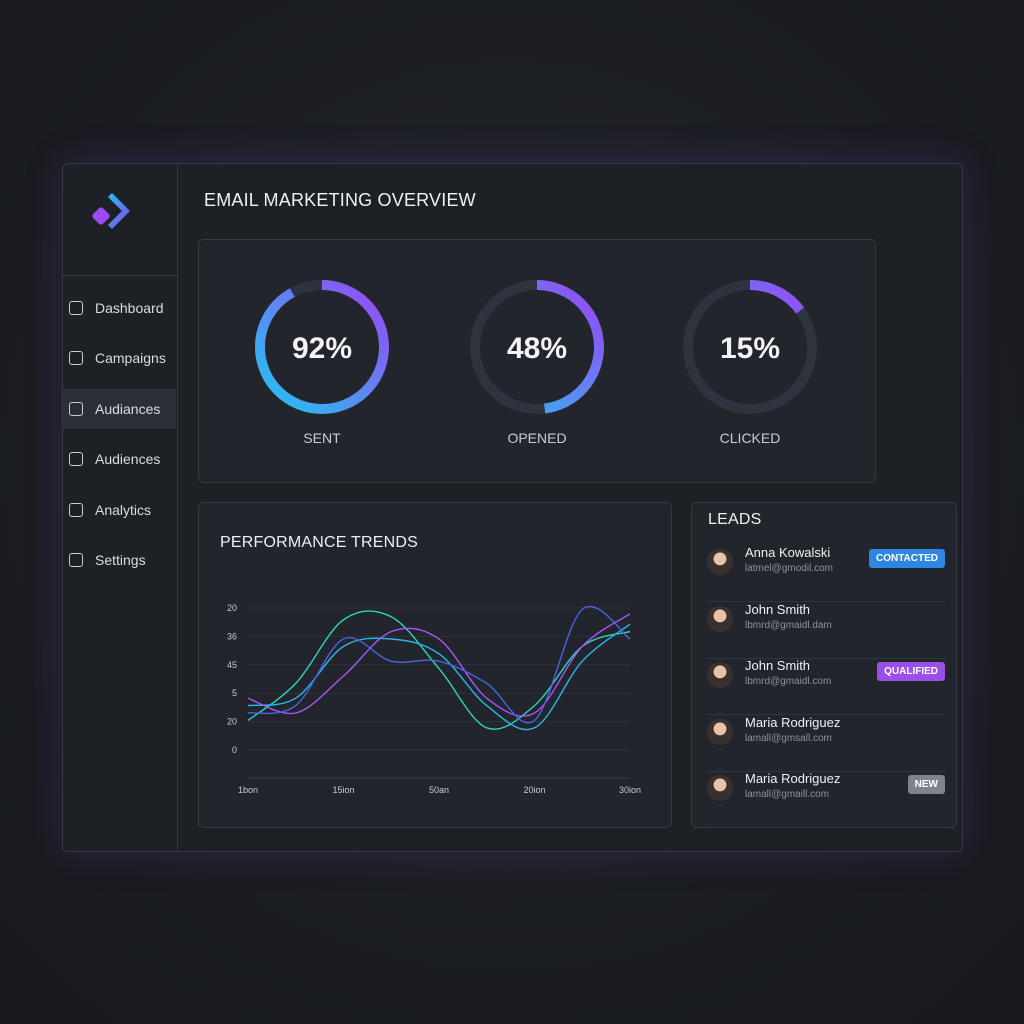  I want to click on nav-label: Campaigns, so click(130, 358).